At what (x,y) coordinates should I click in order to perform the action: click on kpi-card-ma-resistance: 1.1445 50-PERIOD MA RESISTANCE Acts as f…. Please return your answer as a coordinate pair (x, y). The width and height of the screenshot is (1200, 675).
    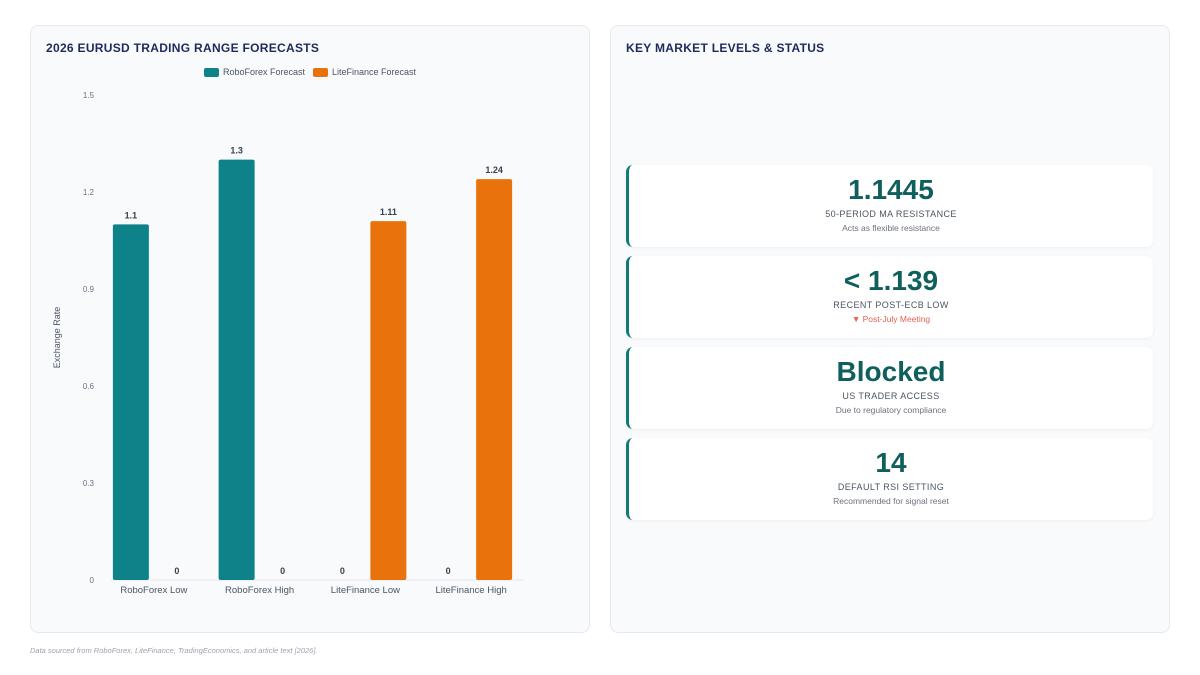
    Looking at the image, I should click on (889, 206).